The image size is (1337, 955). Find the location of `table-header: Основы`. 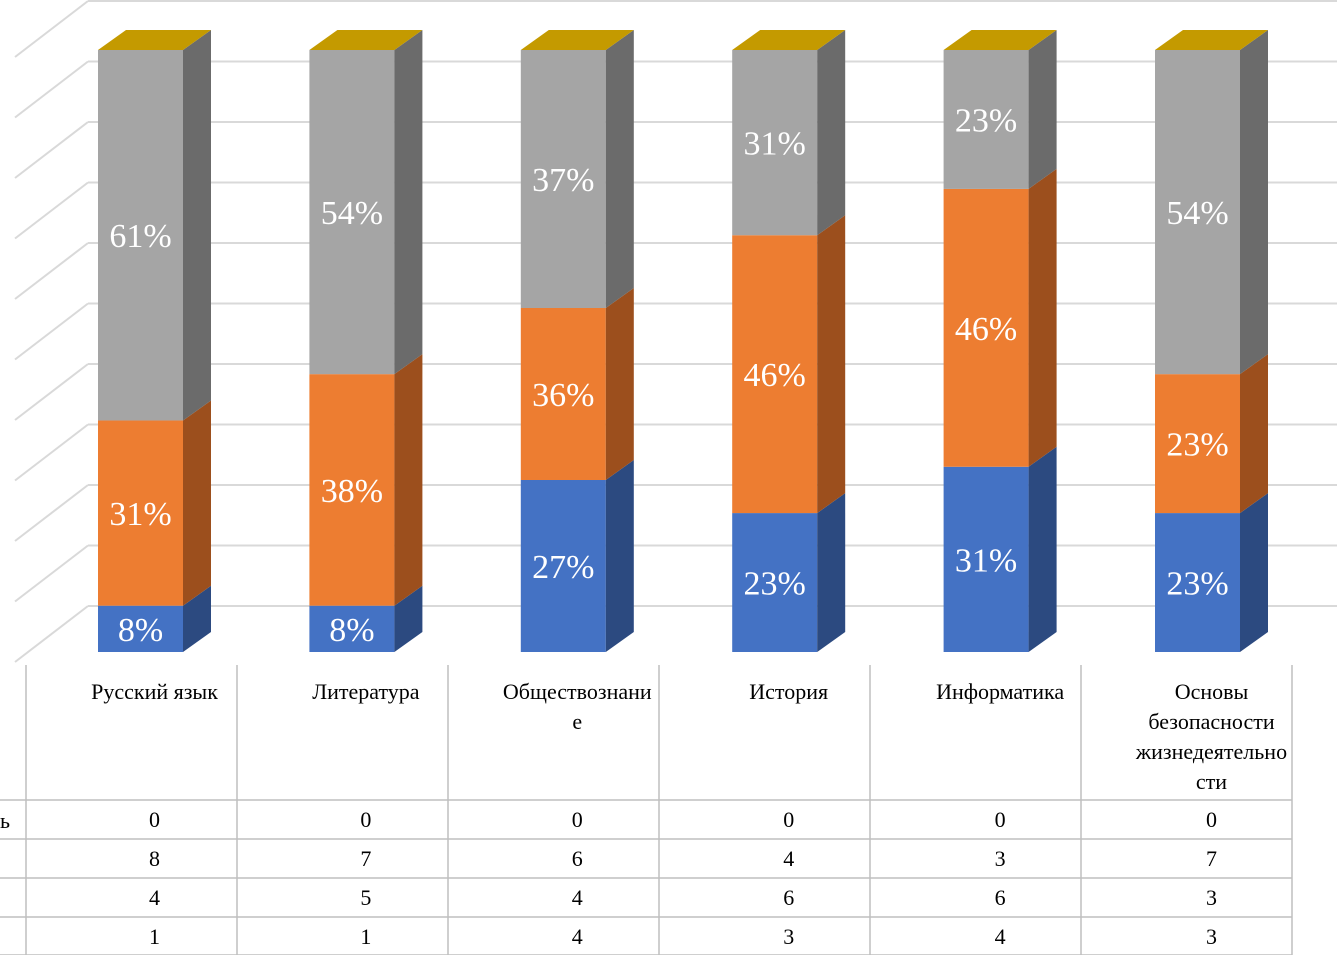

table-header: Основы is located at coordinates (1212, 691).